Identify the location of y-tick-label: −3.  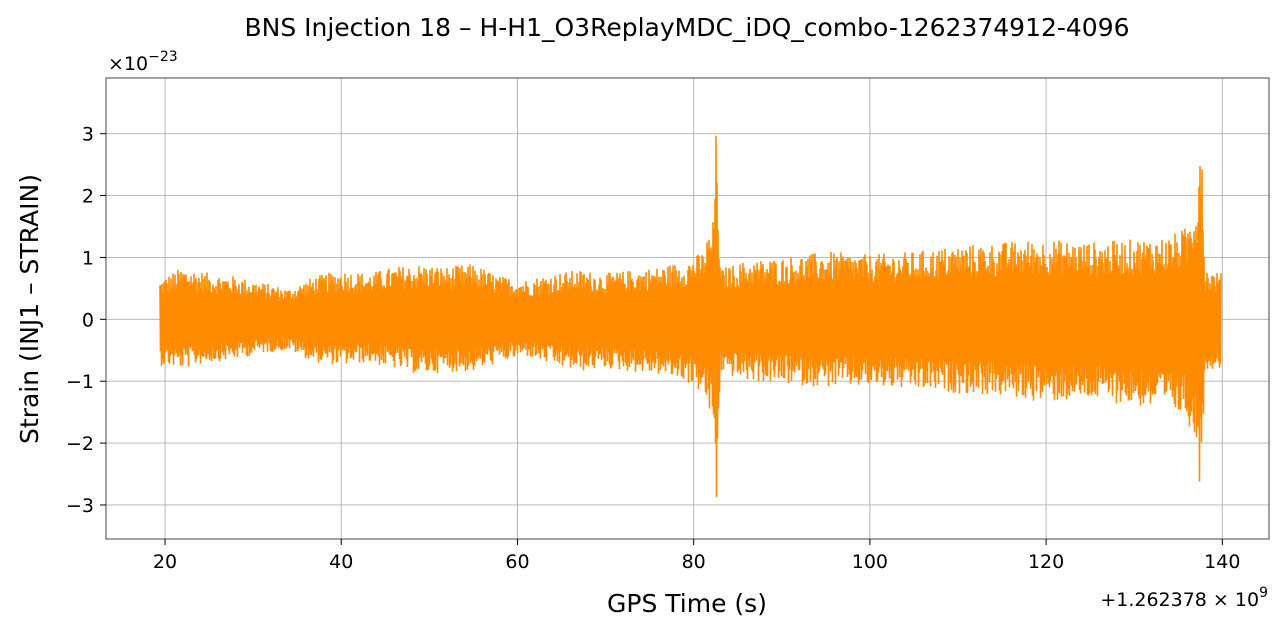
(80, 506).